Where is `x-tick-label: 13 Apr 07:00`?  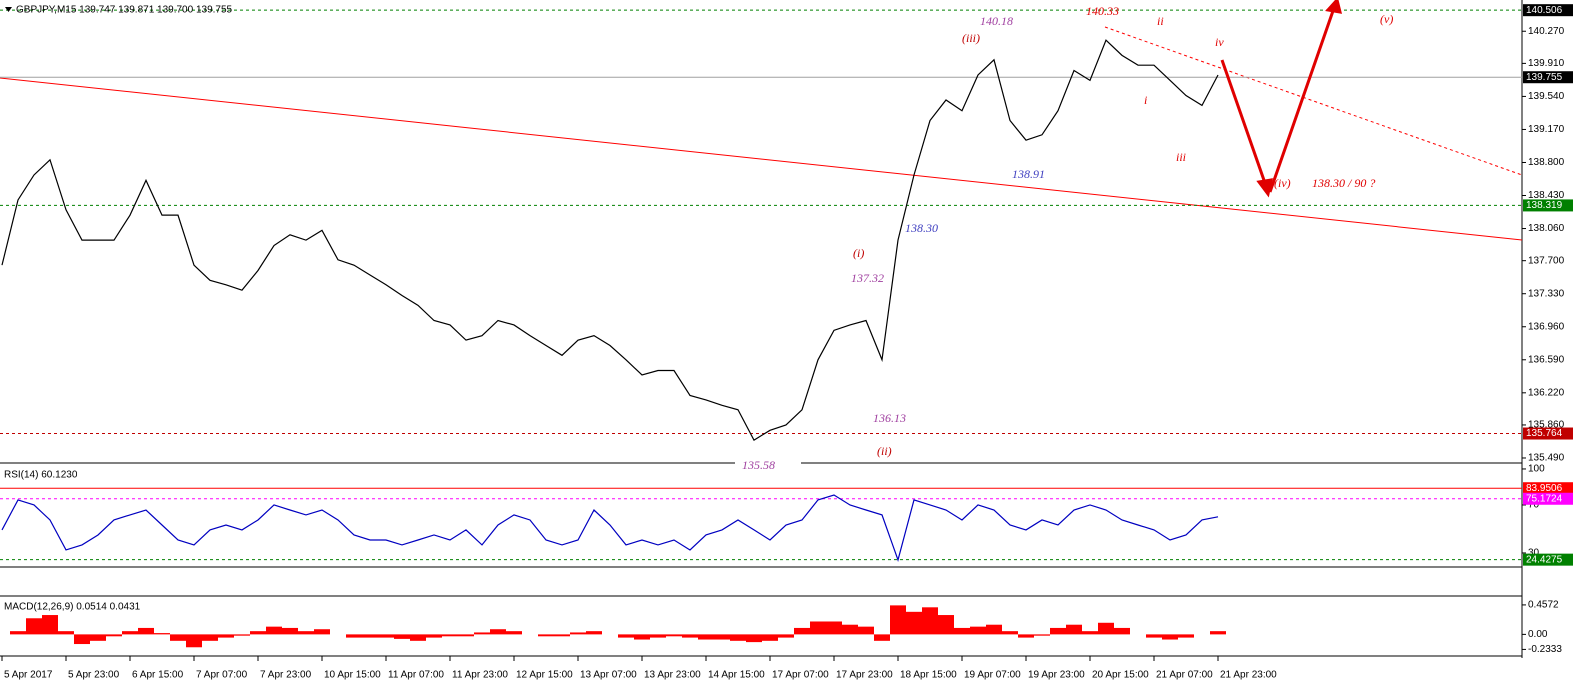
x-tick-label: 13 Apr 07:00 is located at coordinates (608, 675).